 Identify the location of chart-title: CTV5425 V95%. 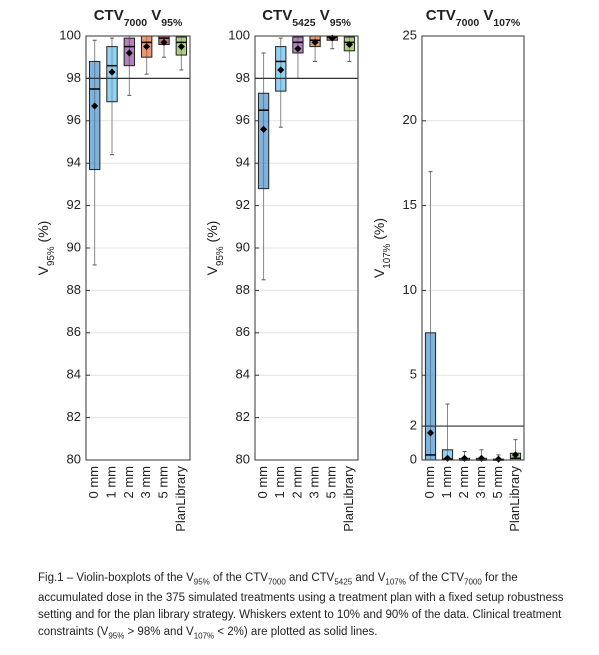
(306, 18).